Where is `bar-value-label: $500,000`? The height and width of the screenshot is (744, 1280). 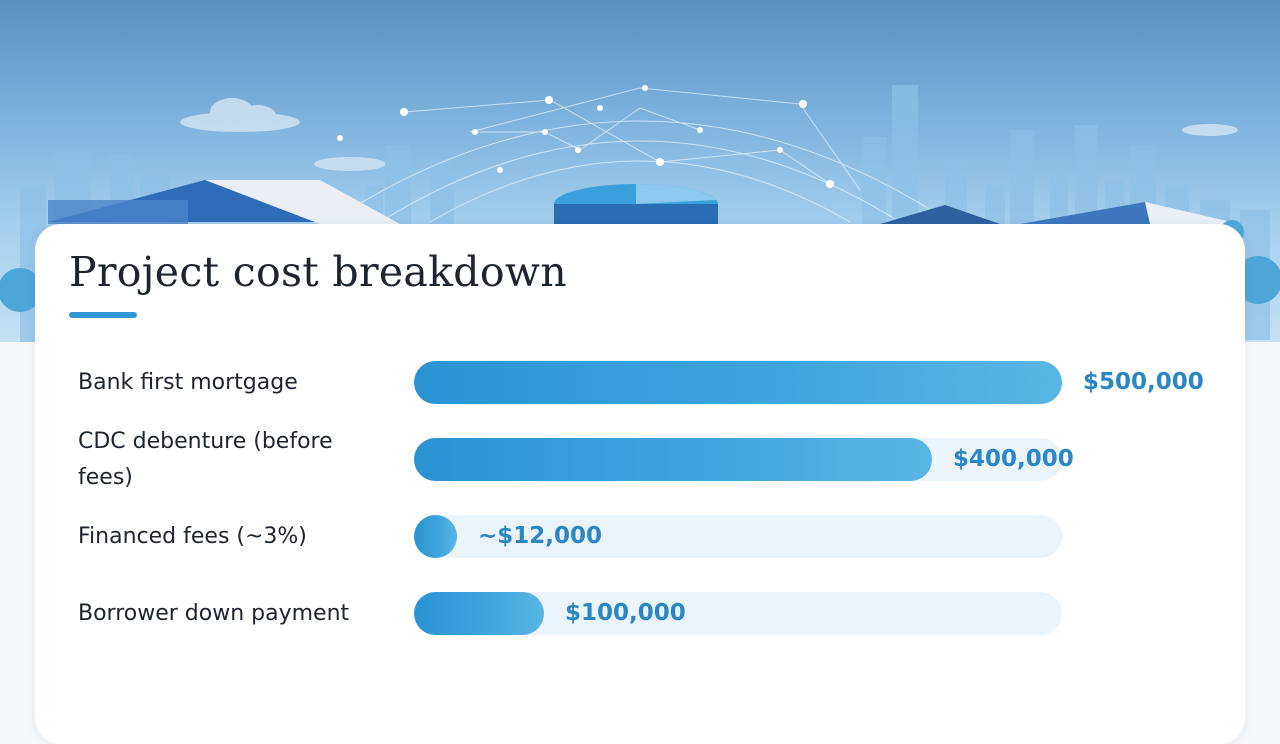 bar-value-label: $500,000 is located at coordinates (1143, 382).